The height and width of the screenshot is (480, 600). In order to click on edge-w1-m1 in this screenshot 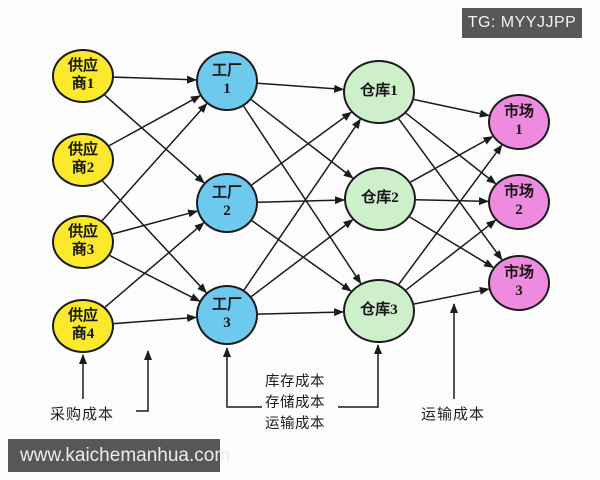, I will do `click(451, 108)`.